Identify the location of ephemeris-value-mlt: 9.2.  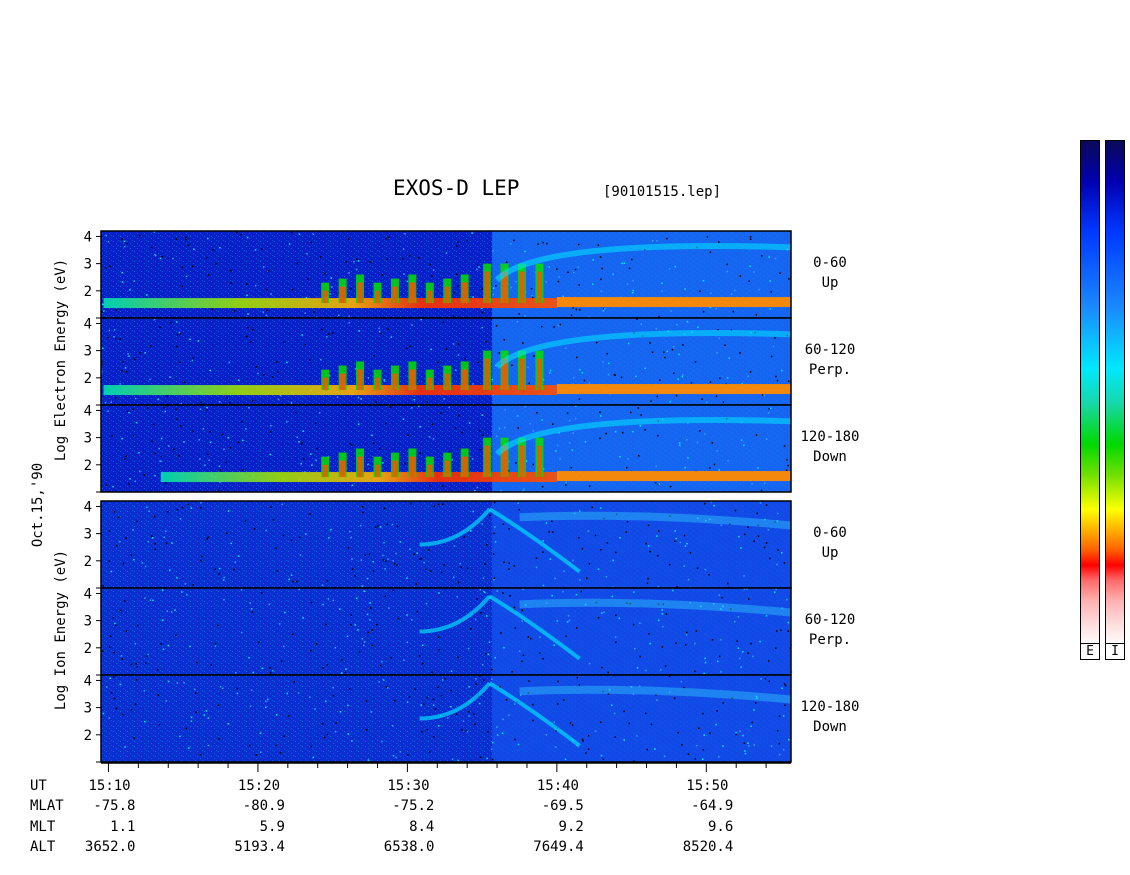
(571, 827).